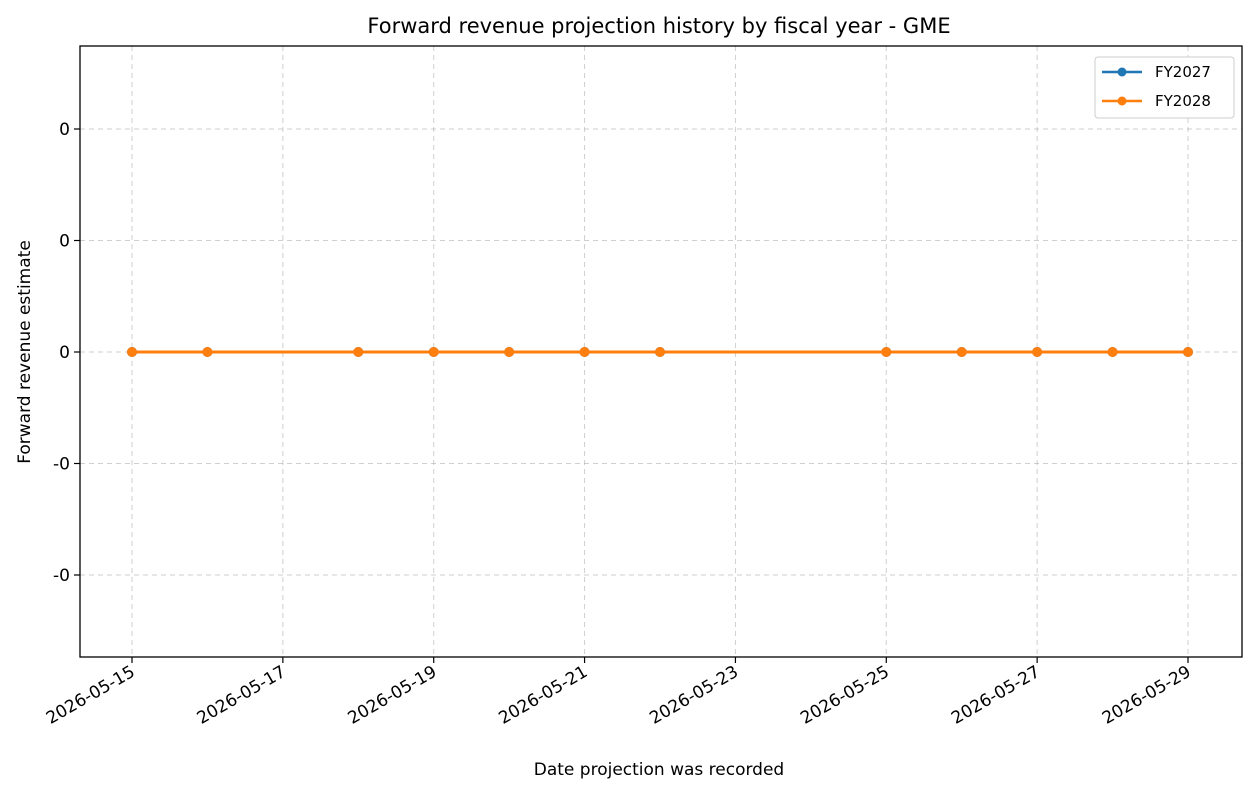 The image size is (1256, 794). I want to click on x-tick-label: 2026-05-21, so click(544, 695).